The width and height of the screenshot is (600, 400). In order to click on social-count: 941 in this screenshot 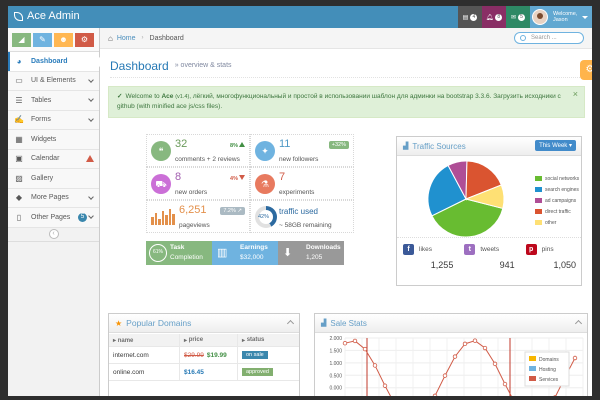, I will do `click(507, 265)`.